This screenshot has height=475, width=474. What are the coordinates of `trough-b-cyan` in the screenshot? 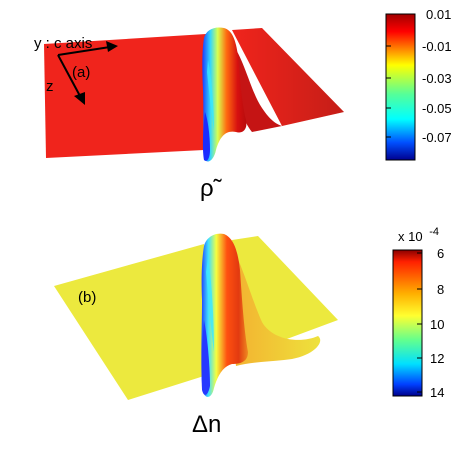 It's located at (210, 305).